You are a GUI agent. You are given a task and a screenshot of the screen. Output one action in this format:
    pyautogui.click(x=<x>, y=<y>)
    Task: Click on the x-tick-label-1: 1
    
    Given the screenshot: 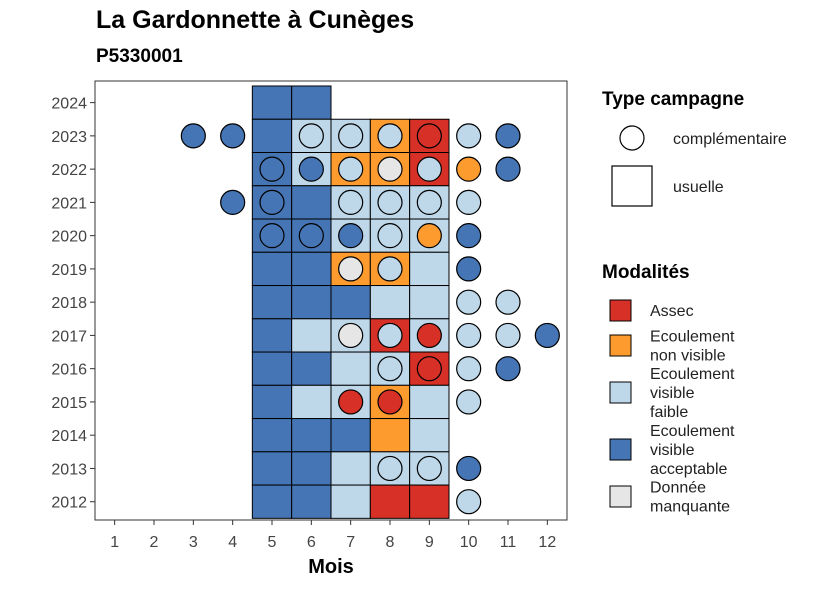 What is the action you would take?
    pyautogui.click(x=114, y=542)
    